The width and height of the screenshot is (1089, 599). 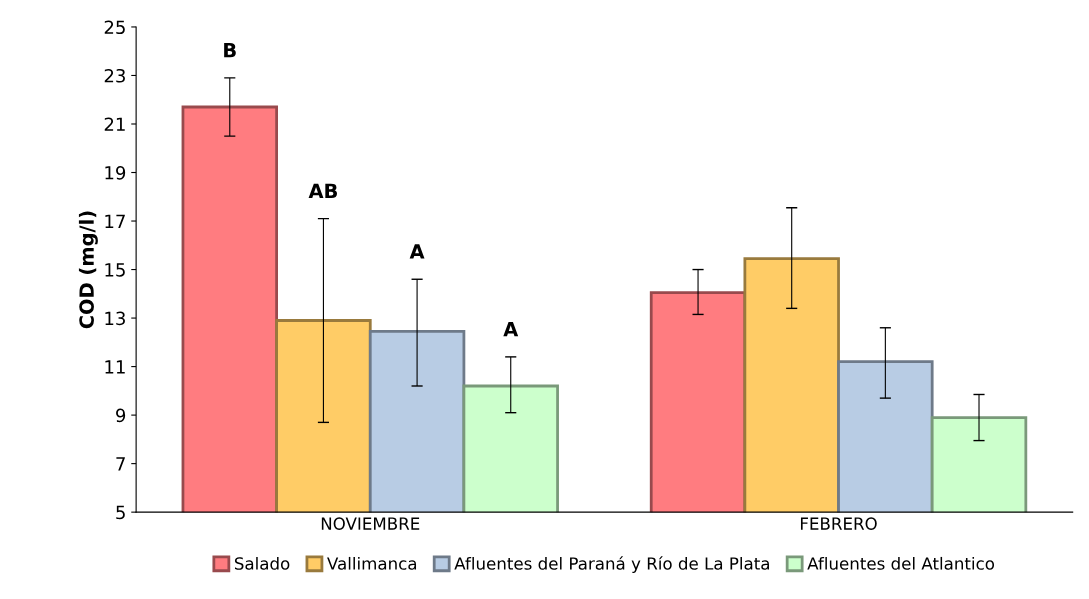 I want to click on legend-label: Afluentes del Paraná y Río de La Plata, so click(x=611, y=565).